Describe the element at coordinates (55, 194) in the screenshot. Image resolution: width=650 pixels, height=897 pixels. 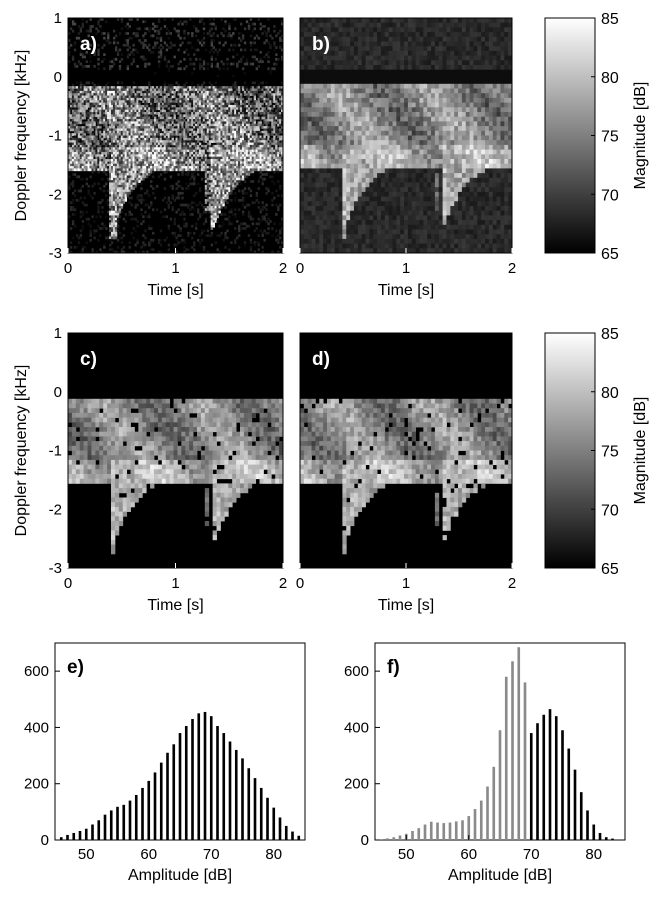
I see `y-tick-label: -2` at that location.